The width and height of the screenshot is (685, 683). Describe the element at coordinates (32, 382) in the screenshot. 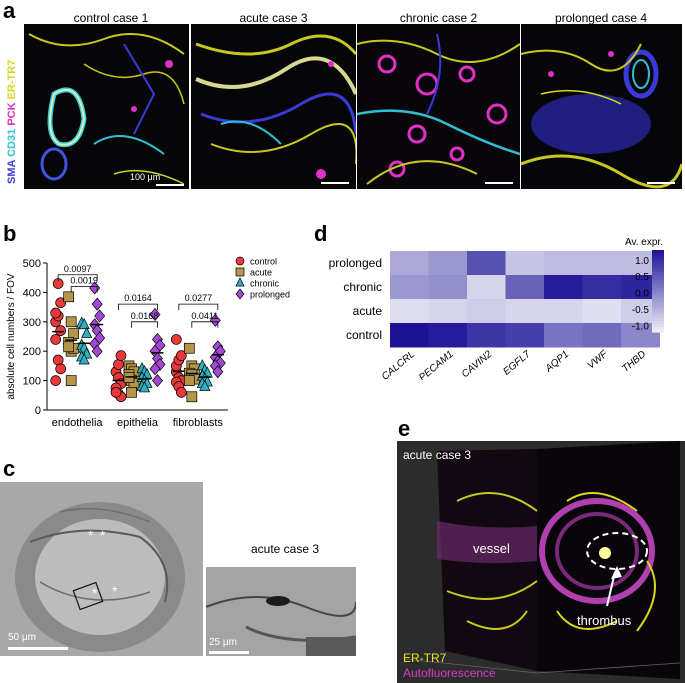

I see `y-tick-label: 100` at that location.